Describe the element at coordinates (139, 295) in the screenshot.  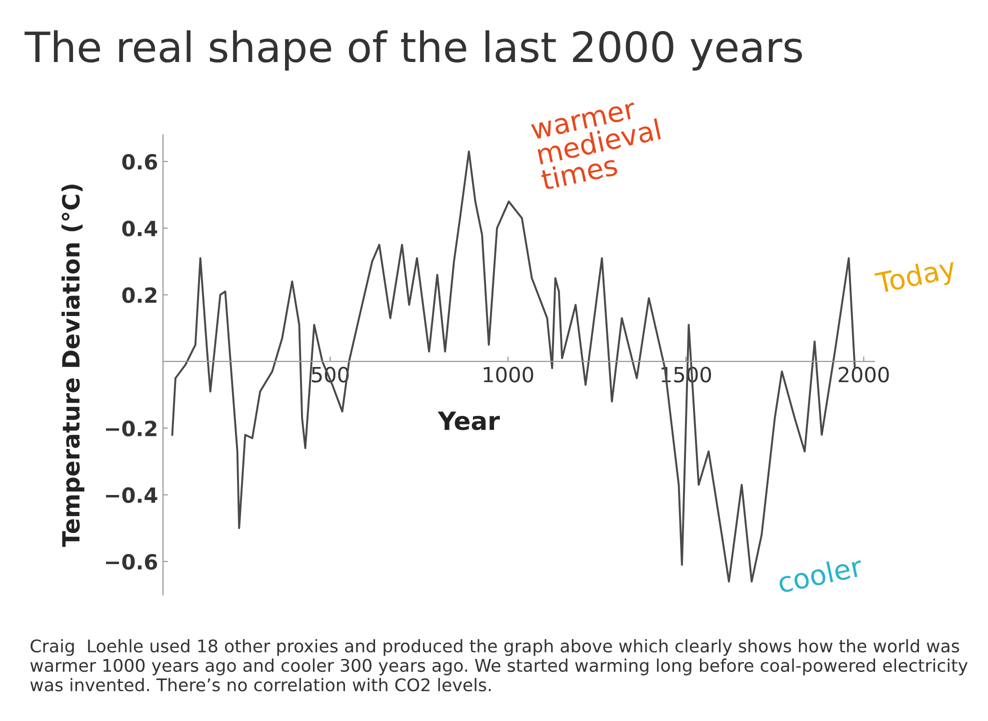
I see `y-tick-label: 0.2` at that location.